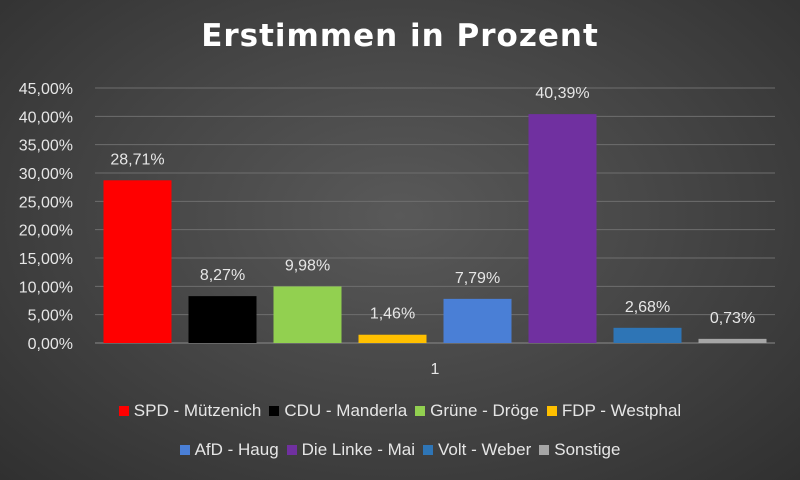  I want to click on legend-item: FDP - Westphal, so click(614, 411).